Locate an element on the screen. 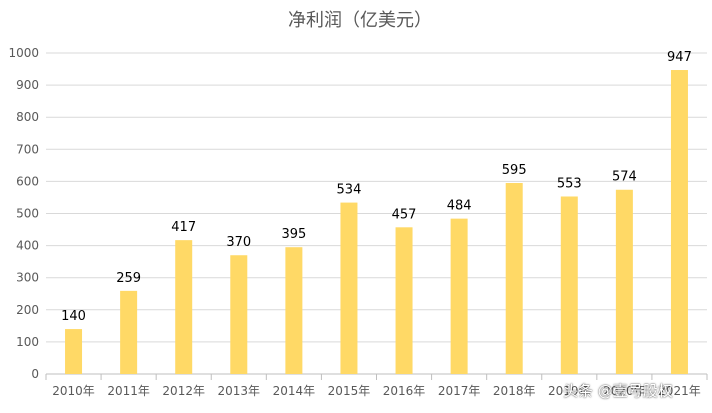 This screenshot has height=413, width=712. x-tick-label: 2015年 is located at coordinates (349, 391).